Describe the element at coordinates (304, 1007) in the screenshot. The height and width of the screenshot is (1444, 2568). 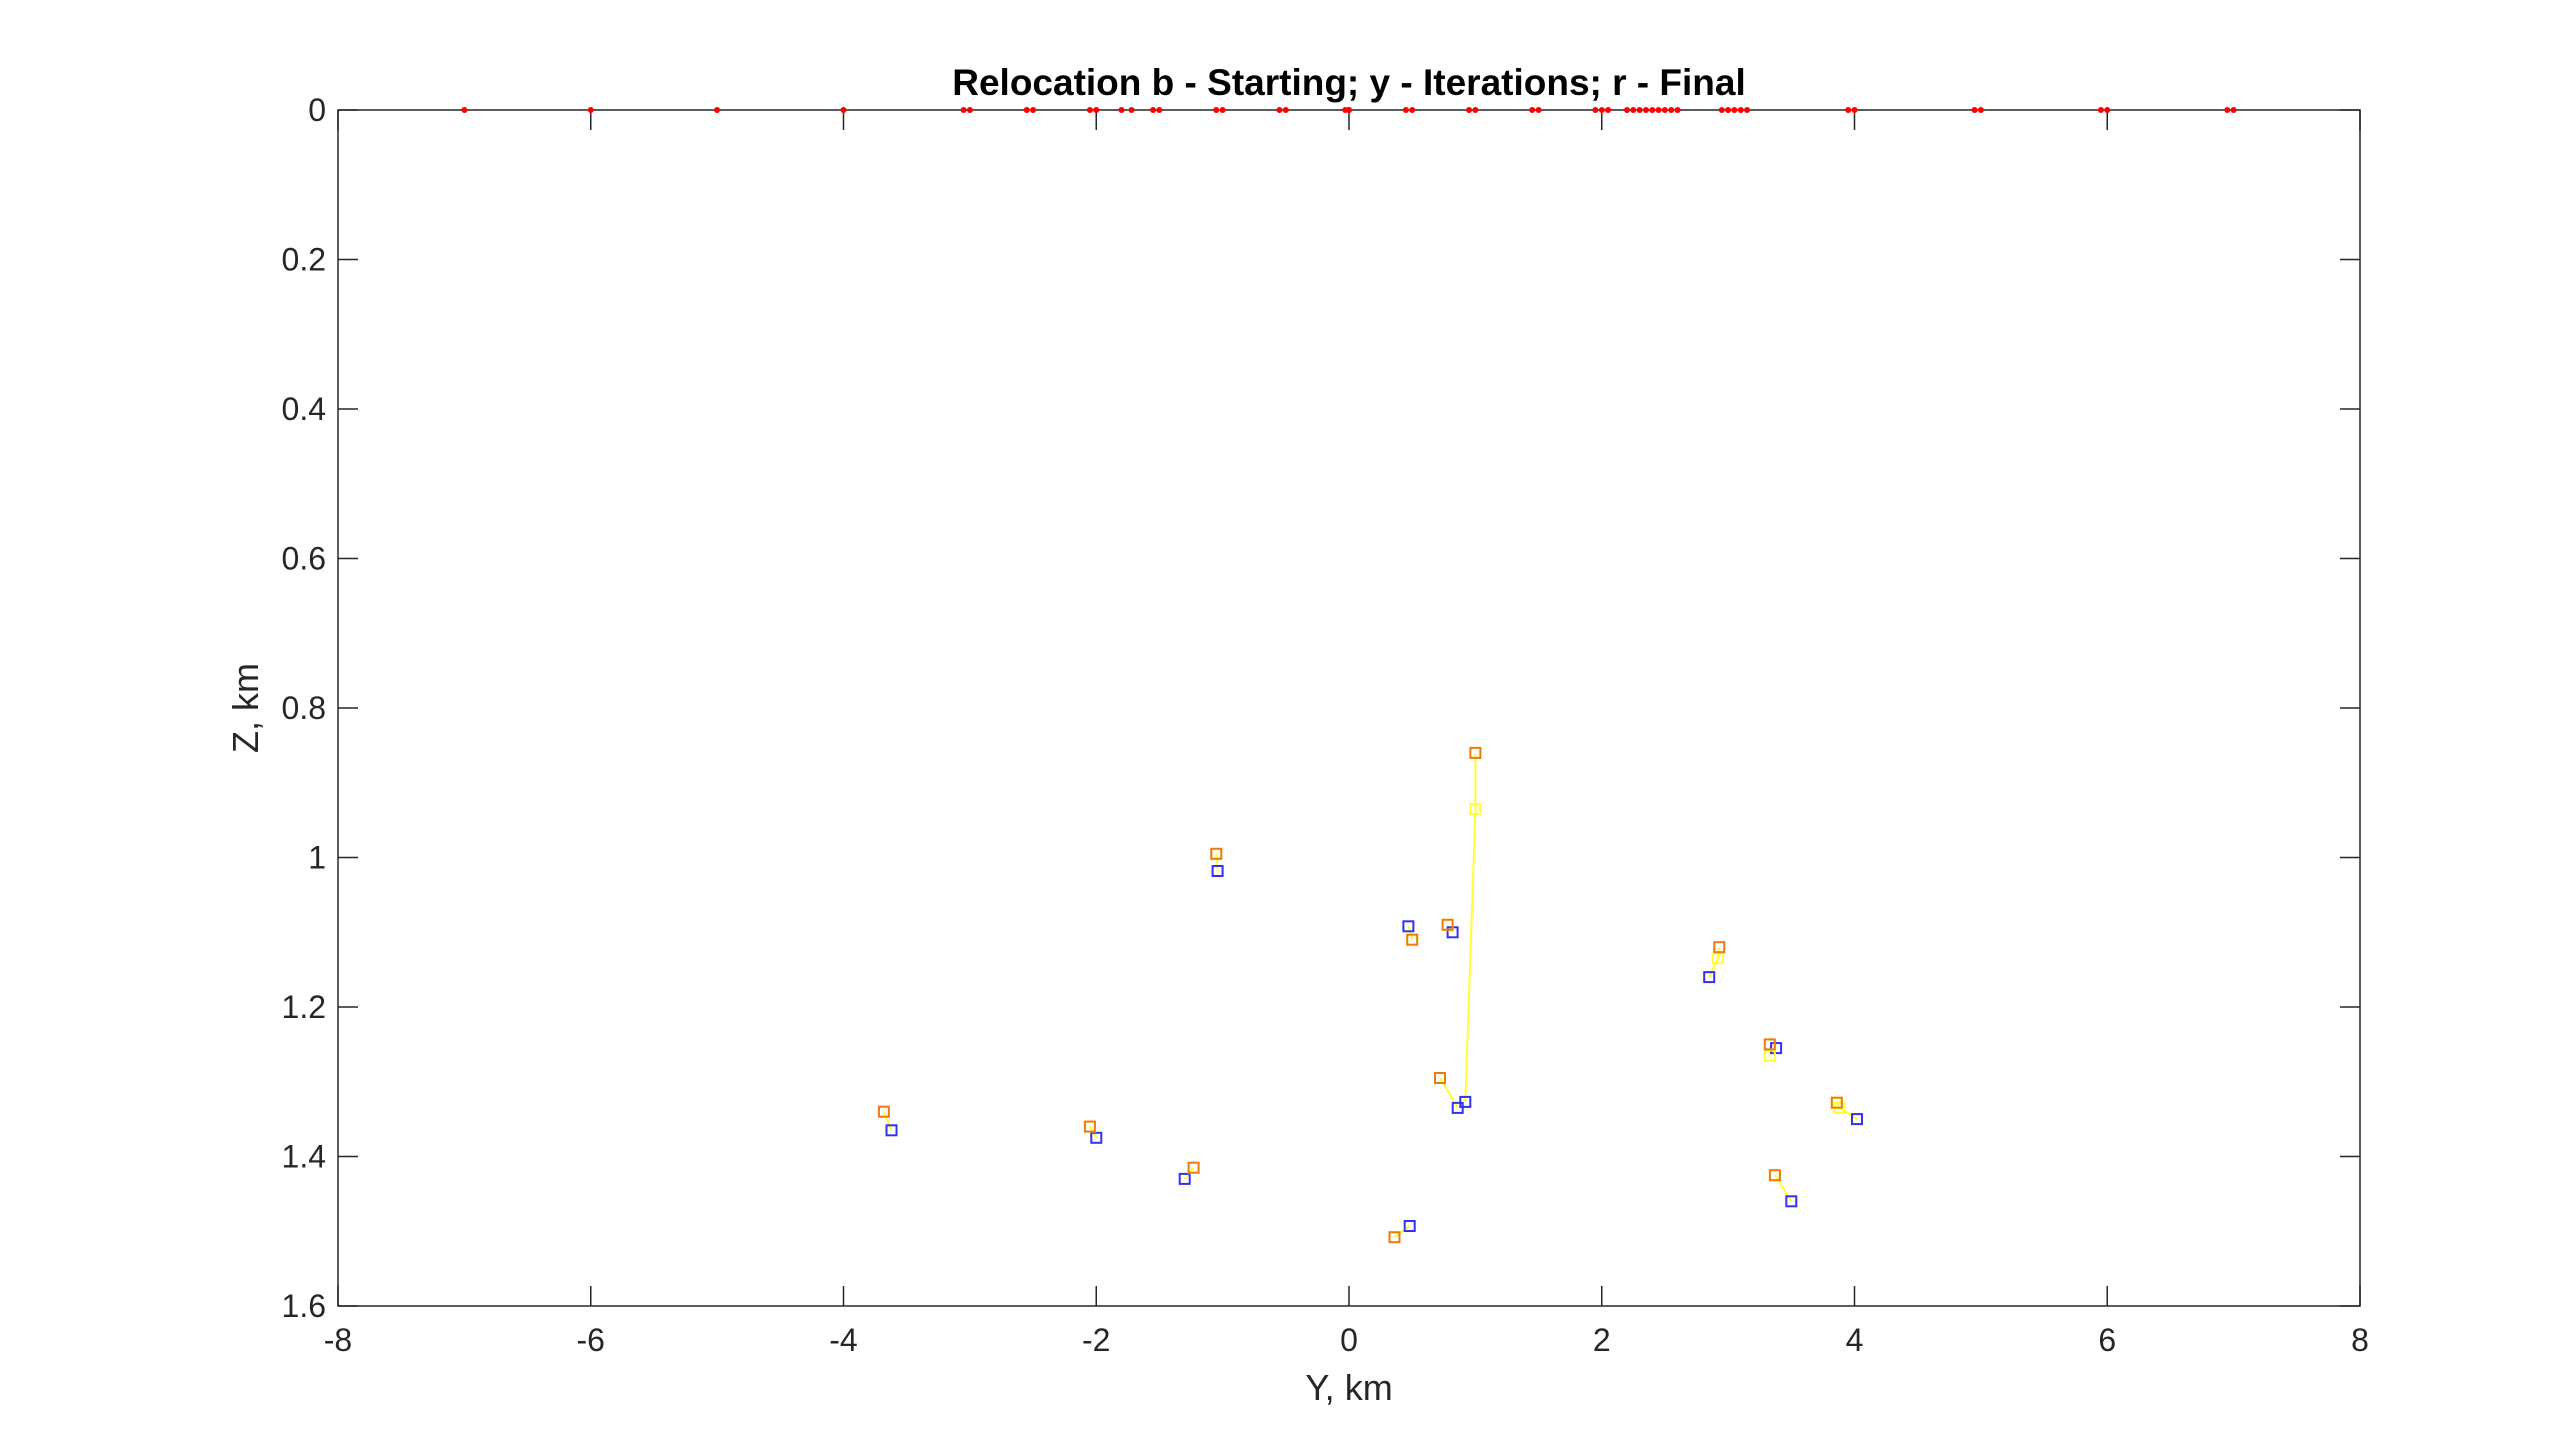
I see `y-tick-label-6: 1.2` at that location.